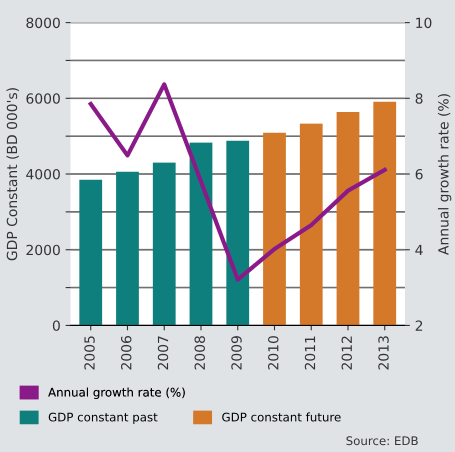 The width and height of the screenshot is (455, 452). Describe the element at coordinates (43, 174) in the screenshot. I see `y-tick-label: 4000` at that location.